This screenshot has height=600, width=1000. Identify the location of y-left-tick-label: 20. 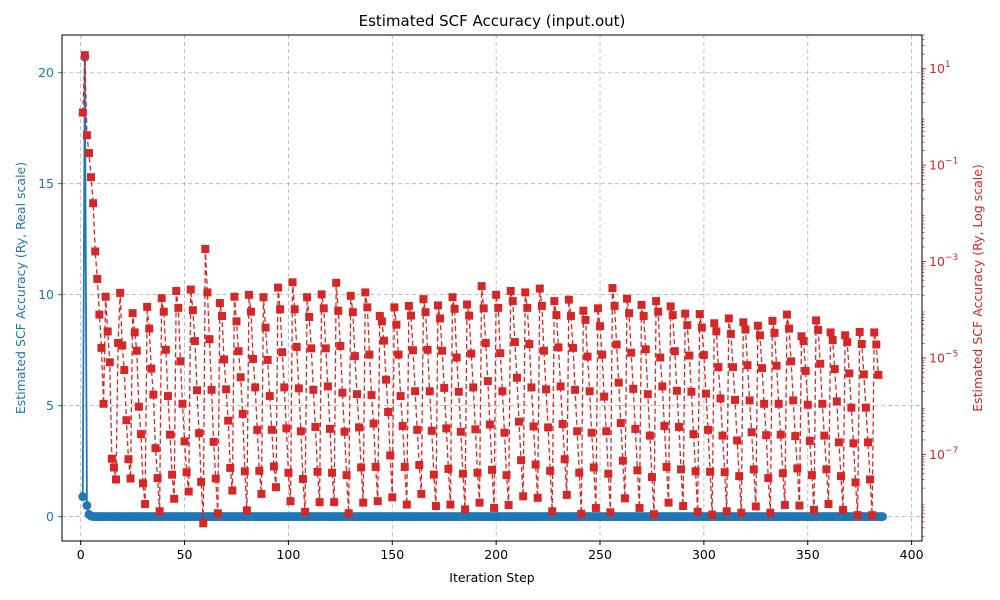
(46, 72).